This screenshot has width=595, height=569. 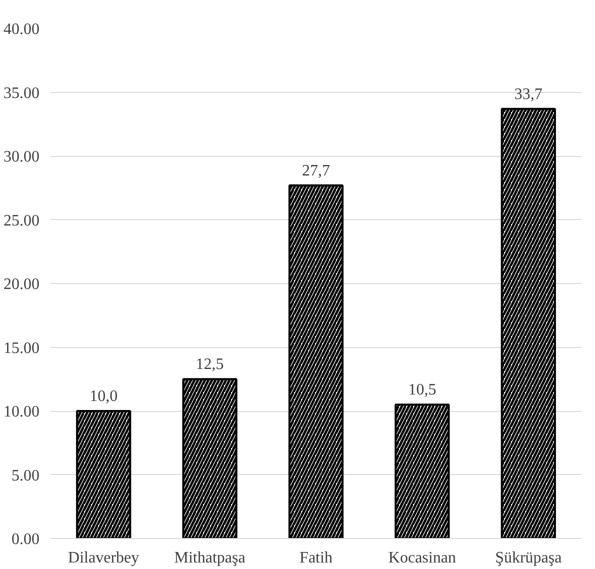 What do you see at coordinates (104, 558) in the screenshot?
I see `x-tick-label: Dilaverbey` at bounding box center [104, 558].